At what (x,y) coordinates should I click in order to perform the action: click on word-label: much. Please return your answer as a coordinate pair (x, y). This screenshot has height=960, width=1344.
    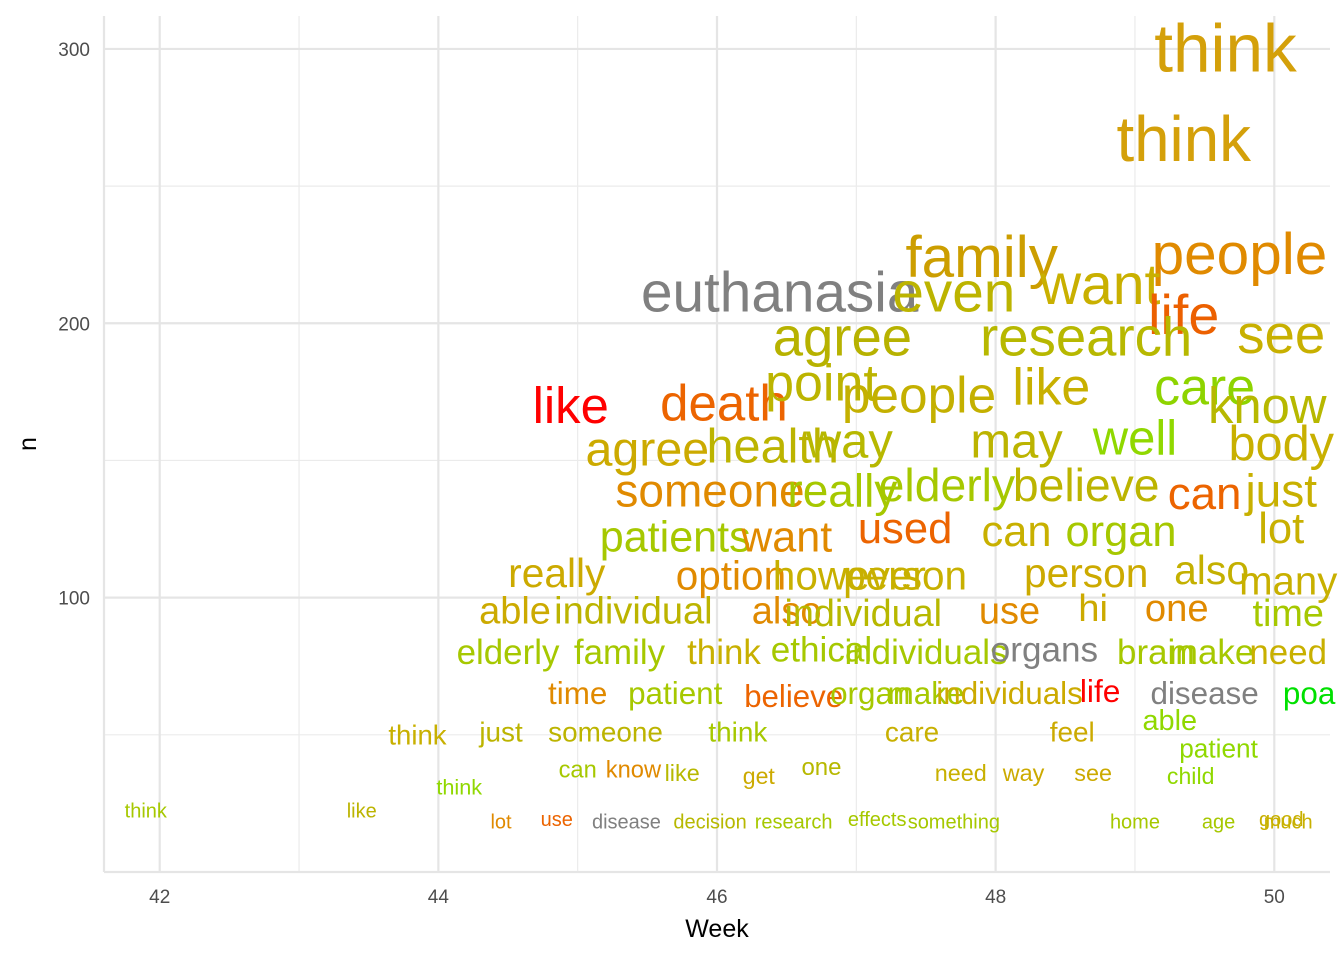
    Looking at the image, I should click on (1288, 823).